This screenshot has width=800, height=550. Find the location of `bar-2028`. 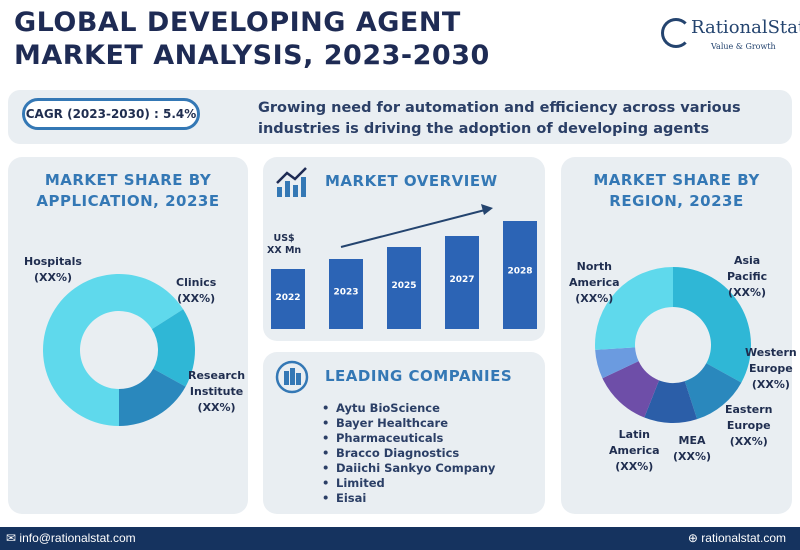

bar-2028 is located at coordinates (520, 275).